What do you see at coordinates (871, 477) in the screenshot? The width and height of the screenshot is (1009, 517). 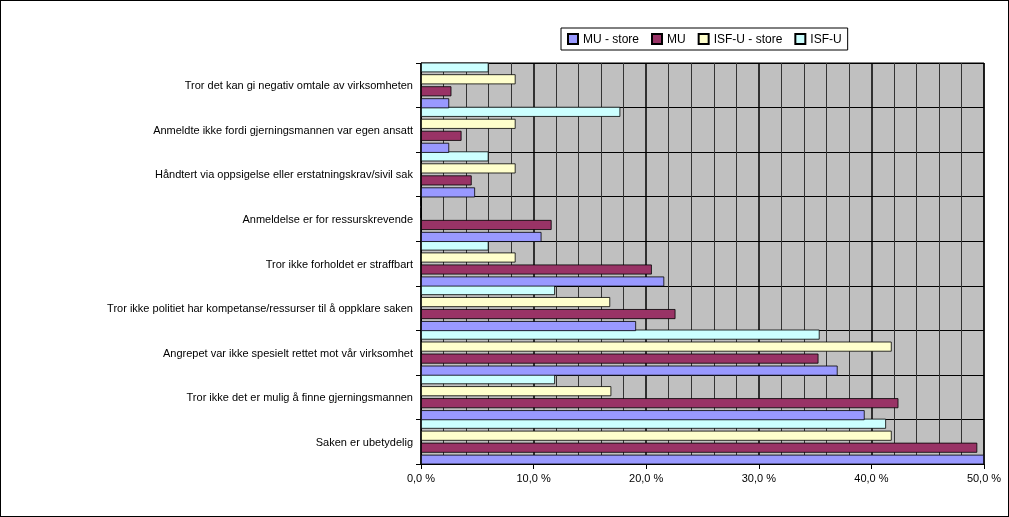 I see `x-tick-label: 40,0 %` at bounding box center [871, 477].